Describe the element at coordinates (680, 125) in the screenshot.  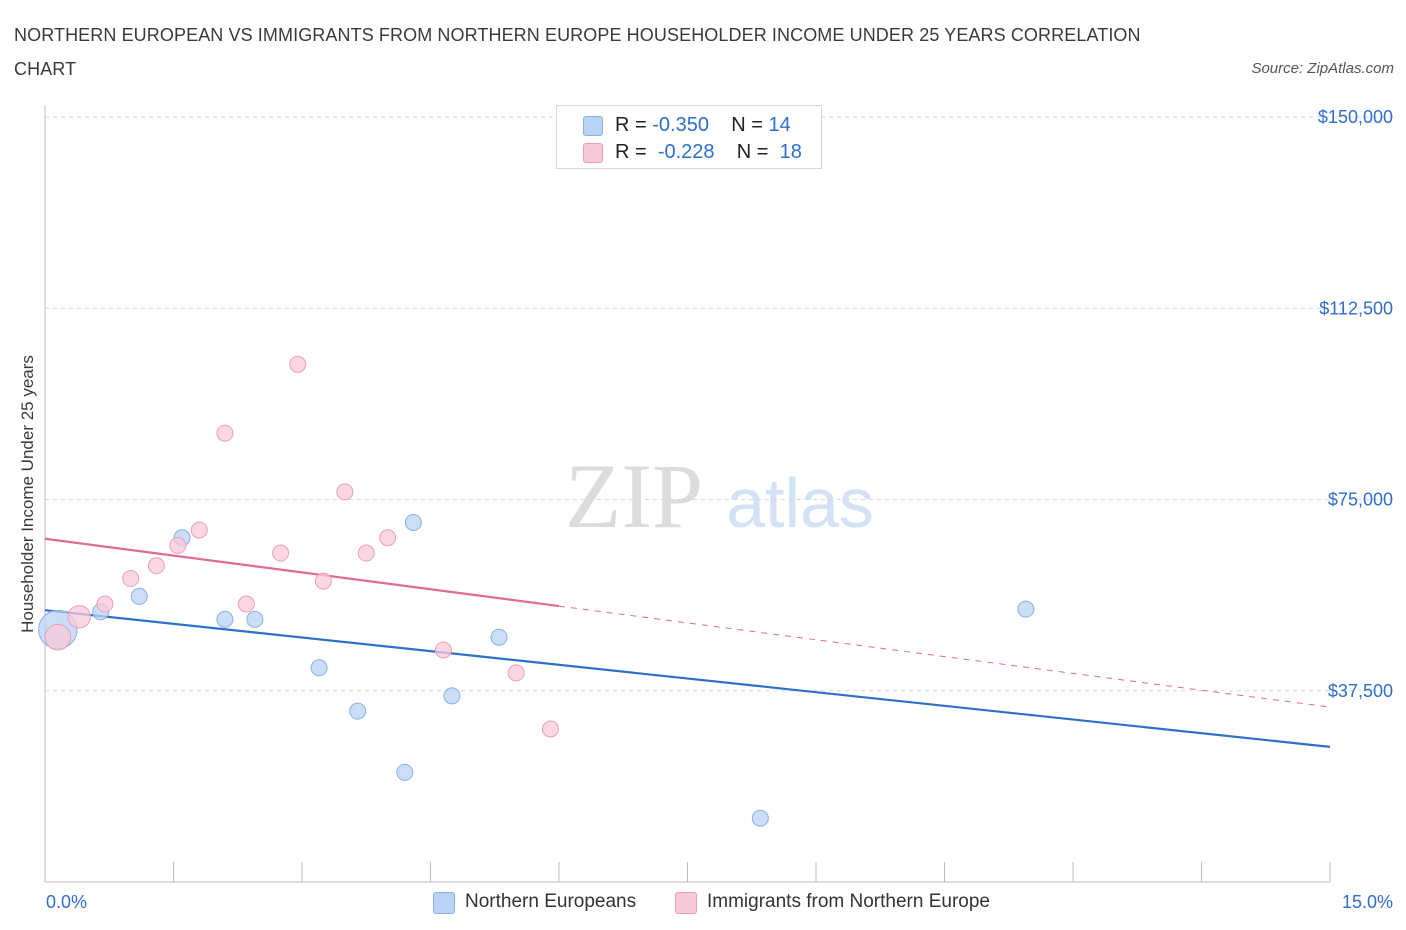
I see `legend-r-value: -0.350` at that location.